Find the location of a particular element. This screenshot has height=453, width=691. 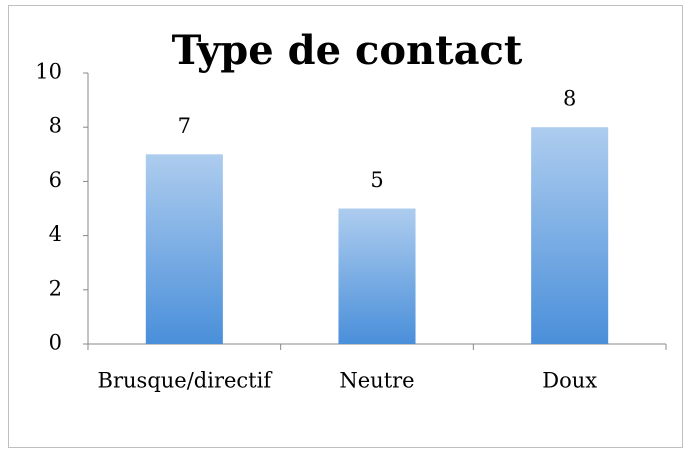

x-tick-label: Brusque/directif is located at coordinates (186, 381).